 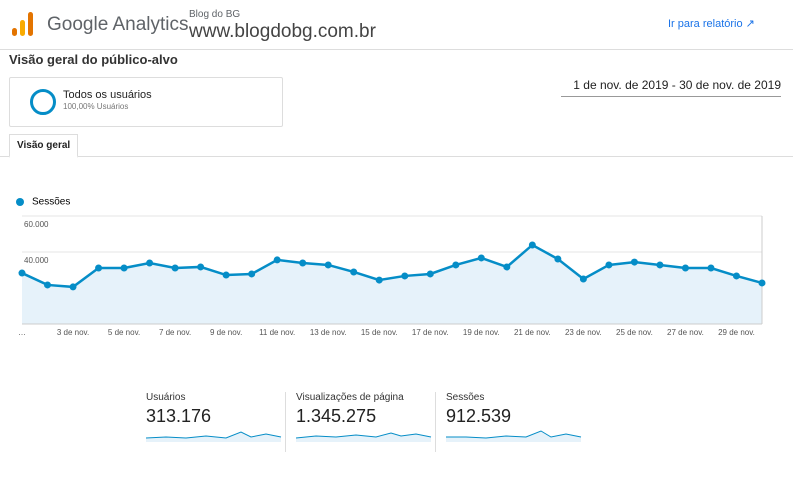 What do you see at coordinates (107, 95) in the screenshot?
I see `segment-name: Todos os usuários` at bounding box center [107, 95].